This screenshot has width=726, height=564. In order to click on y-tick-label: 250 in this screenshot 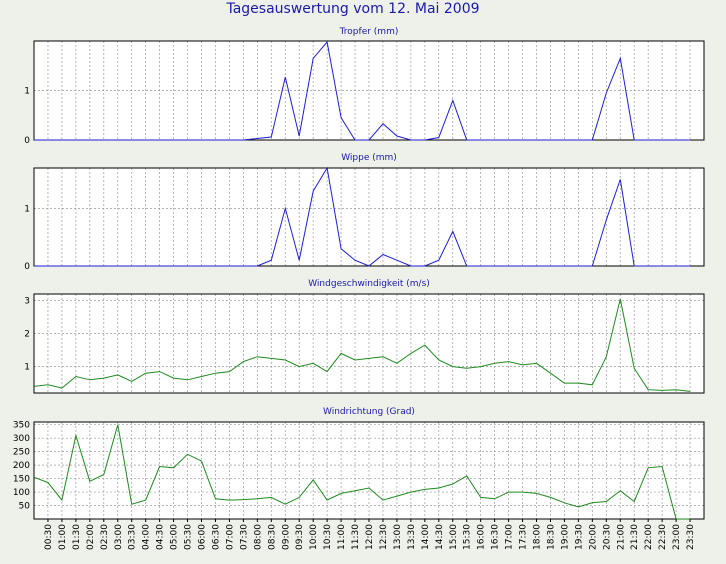, I will do `click(21, 453)`.